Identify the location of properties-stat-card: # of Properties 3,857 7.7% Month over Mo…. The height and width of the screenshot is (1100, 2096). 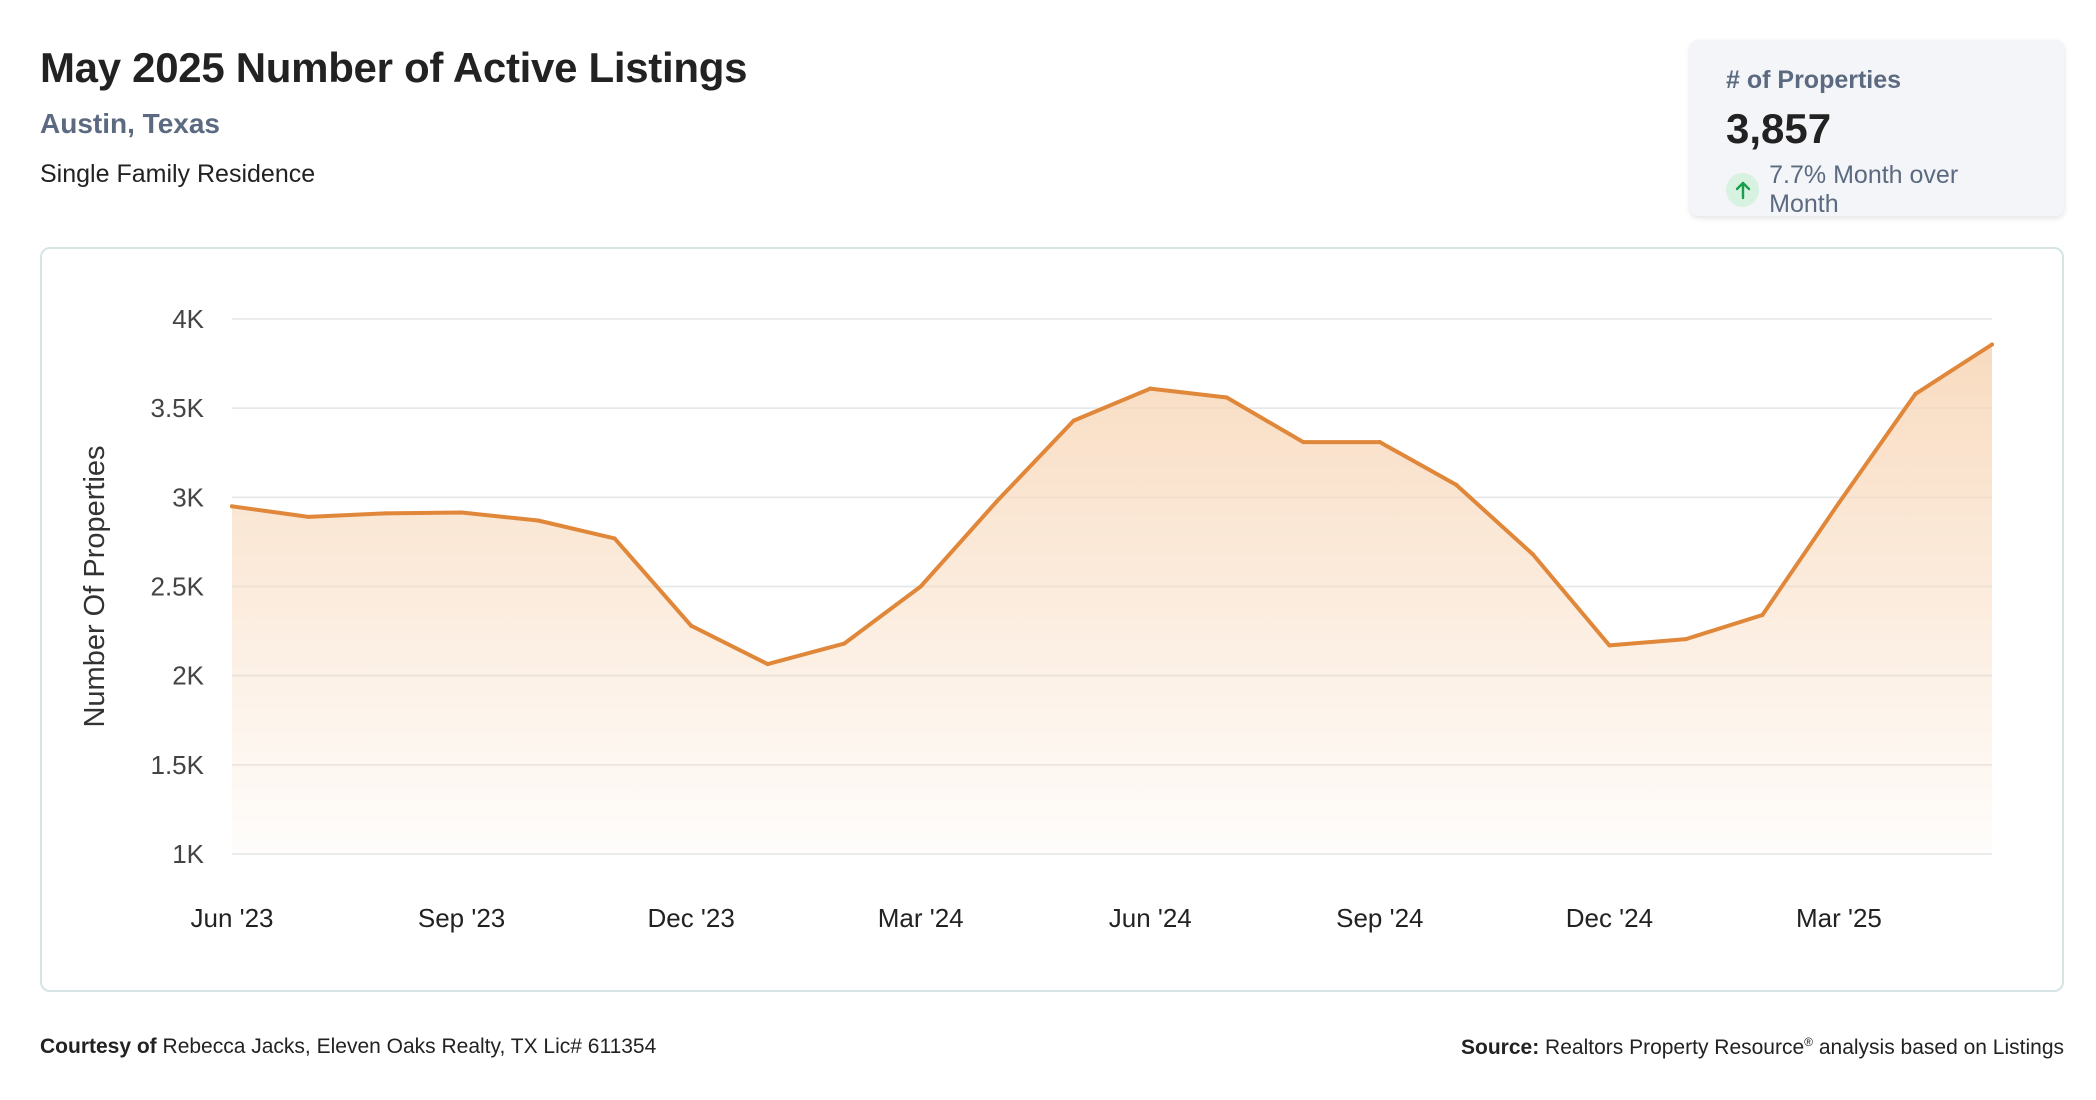
(1877, 129).